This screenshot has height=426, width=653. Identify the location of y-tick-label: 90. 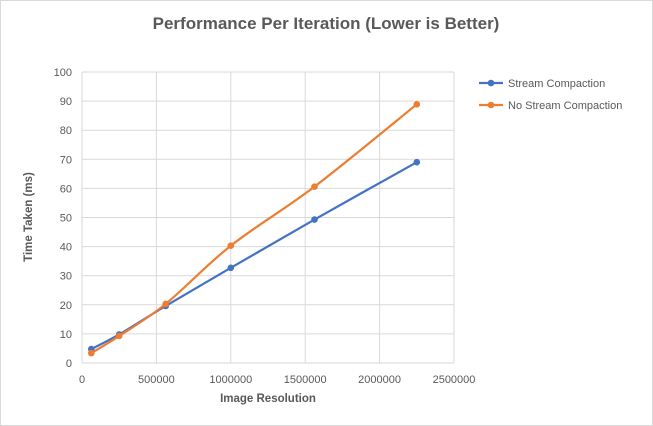
(66, 102).